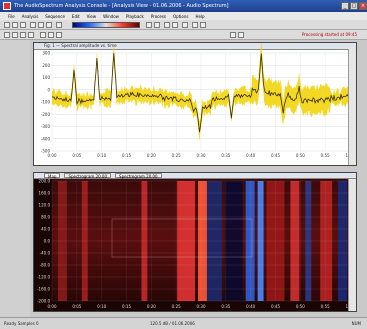  Describe the element at coordinates (195, 176) in the screenshot. I see `bottom-panel-header: Map Spectrogram 20.00 Spectrogram 20.00` at that location.